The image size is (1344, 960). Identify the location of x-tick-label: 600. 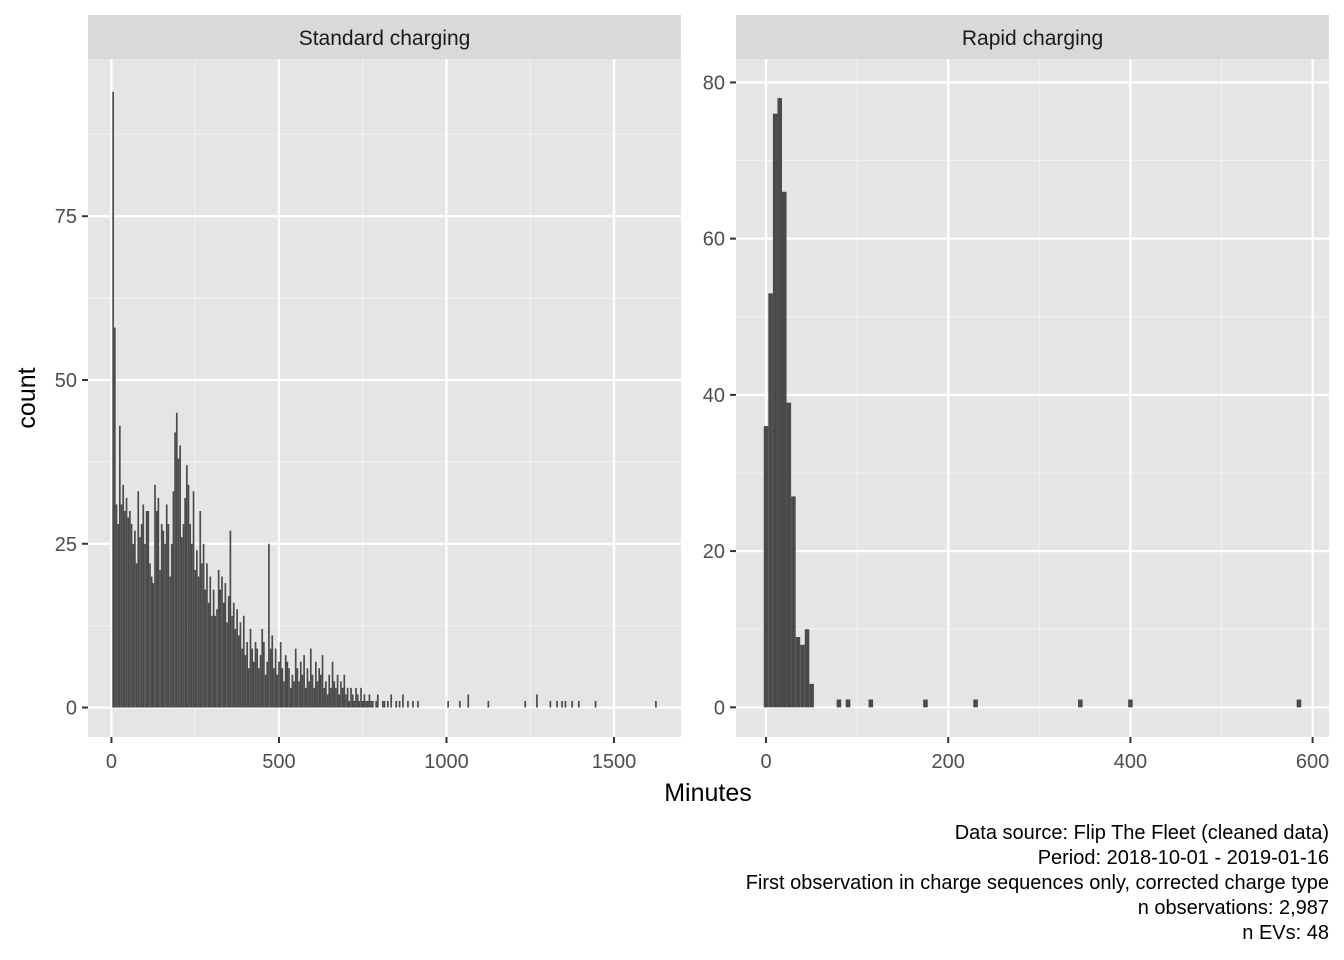
(1312, 762).